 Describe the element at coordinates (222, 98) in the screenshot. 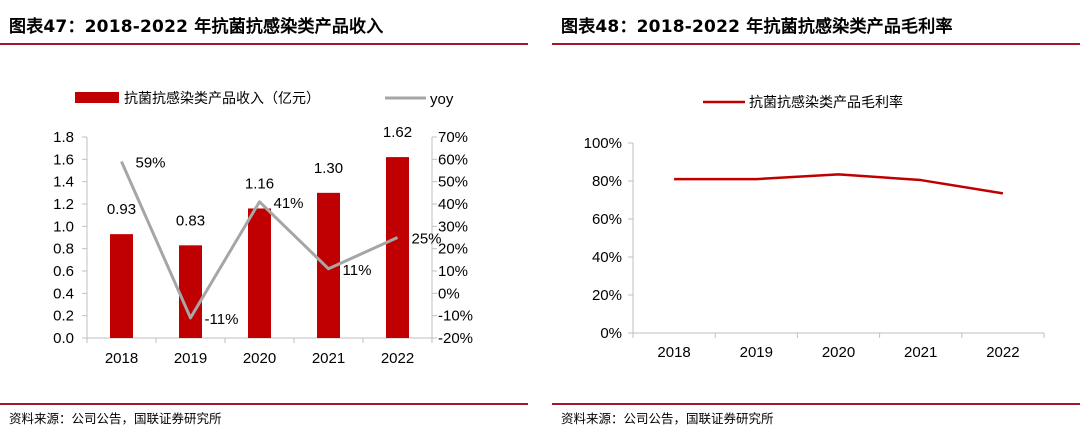

I see `legend-label-revenue: 抗菌抗感染类产品收入（亿元）` at that location.